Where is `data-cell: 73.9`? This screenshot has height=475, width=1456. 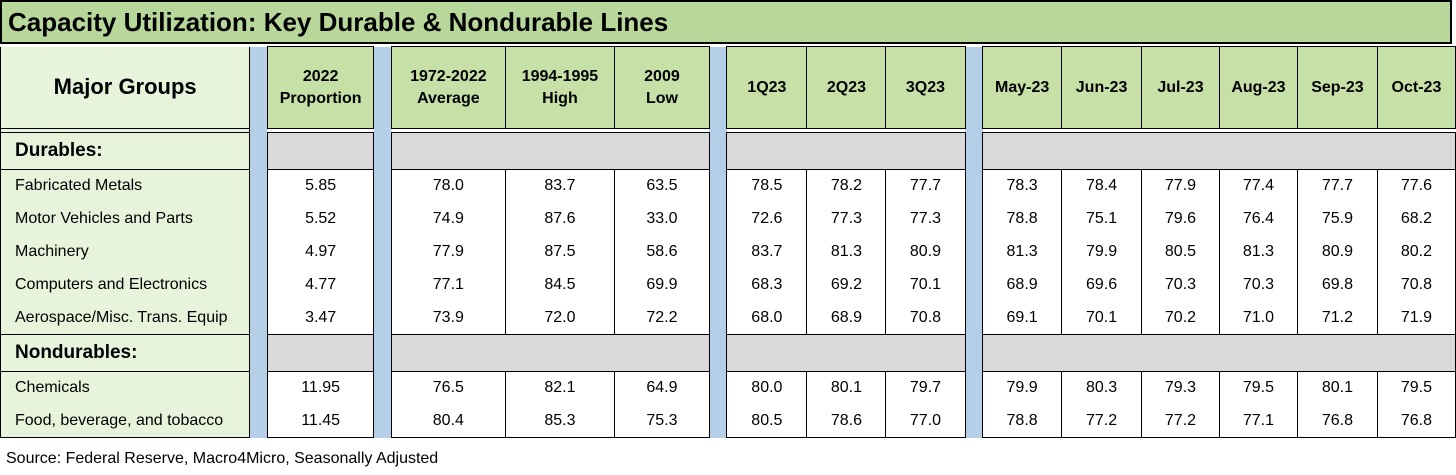 data-cell: 73.9 is located at coordinates (448, 318).